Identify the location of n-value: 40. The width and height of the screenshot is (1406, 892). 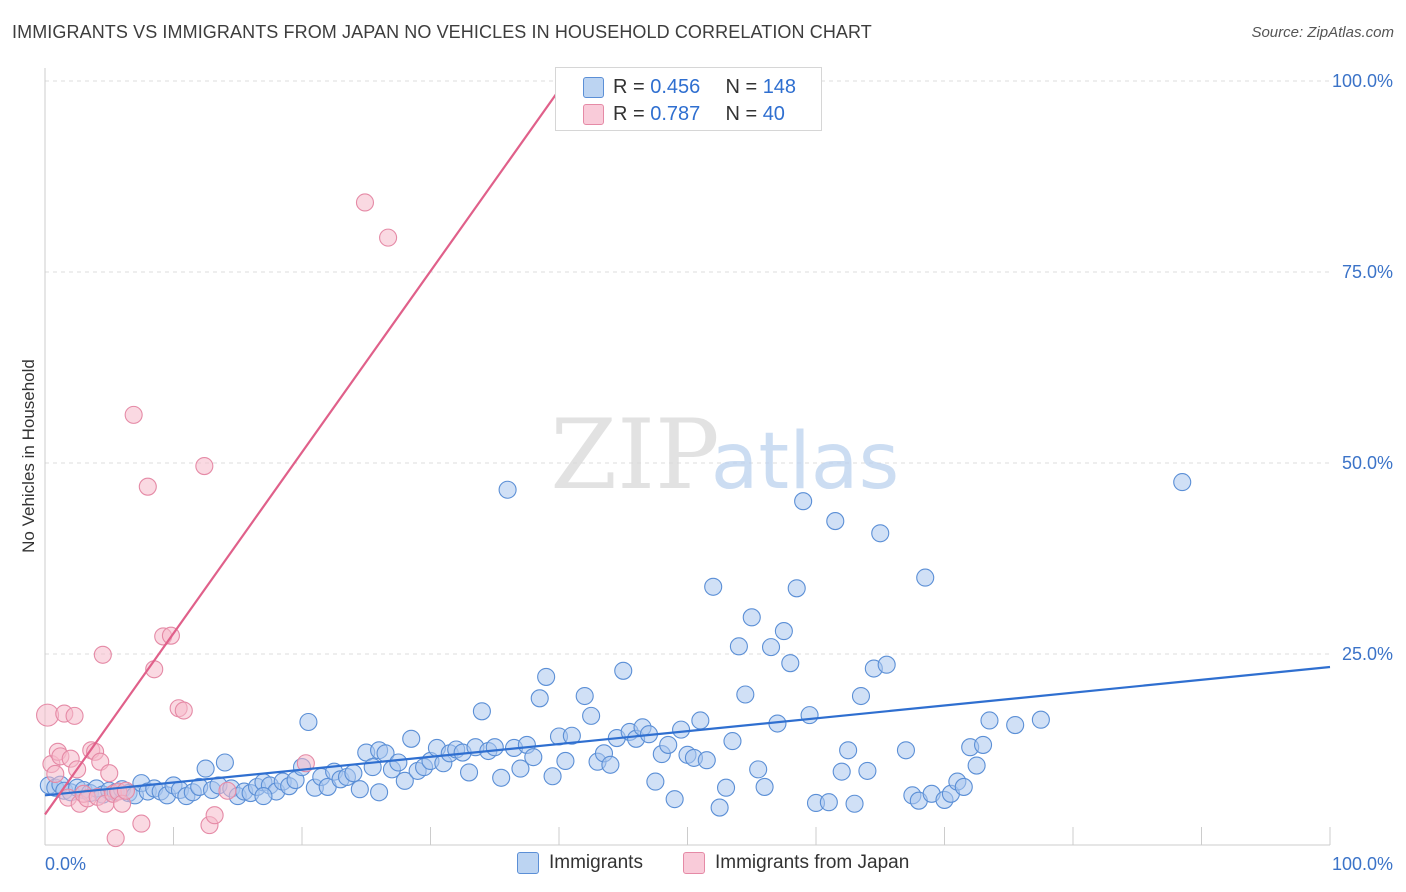
(773, 113).